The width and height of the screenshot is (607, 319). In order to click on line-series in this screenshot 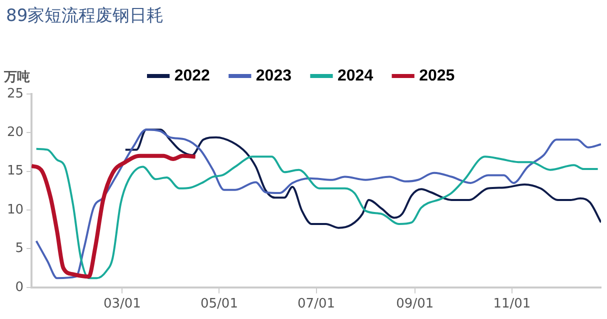, I will do `click(115, 216)`.